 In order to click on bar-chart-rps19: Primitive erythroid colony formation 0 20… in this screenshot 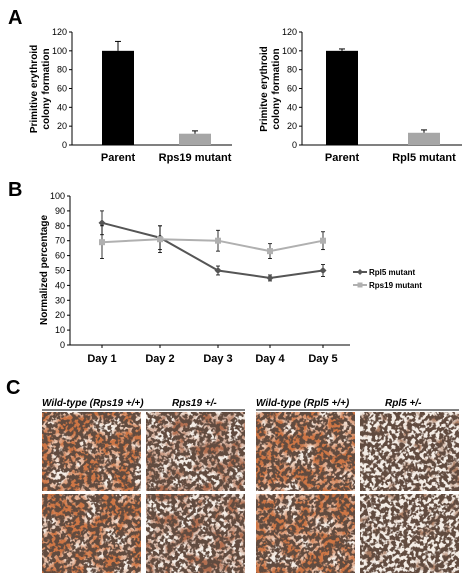, I will do `click(130, 95)`.